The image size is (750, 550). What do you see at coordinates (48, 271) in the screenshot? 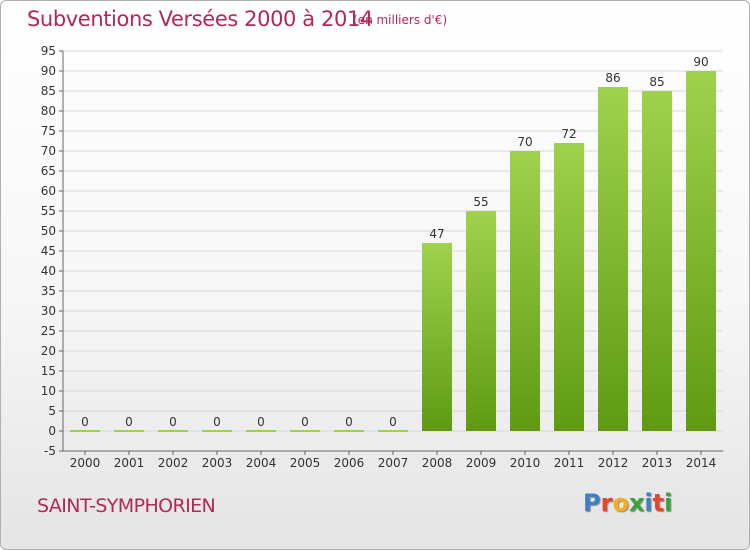
I see `y-tick-label: 40` at bounding box center [48, 271].